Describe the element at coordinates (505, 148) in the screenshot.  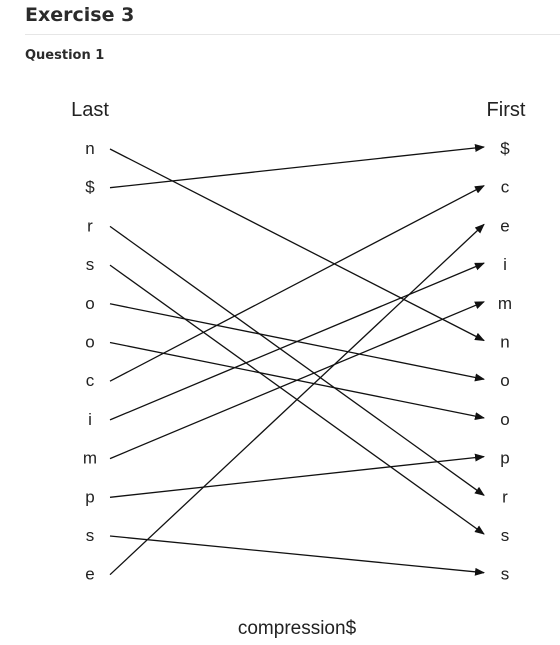
I see `first-char-0: $` at that location.